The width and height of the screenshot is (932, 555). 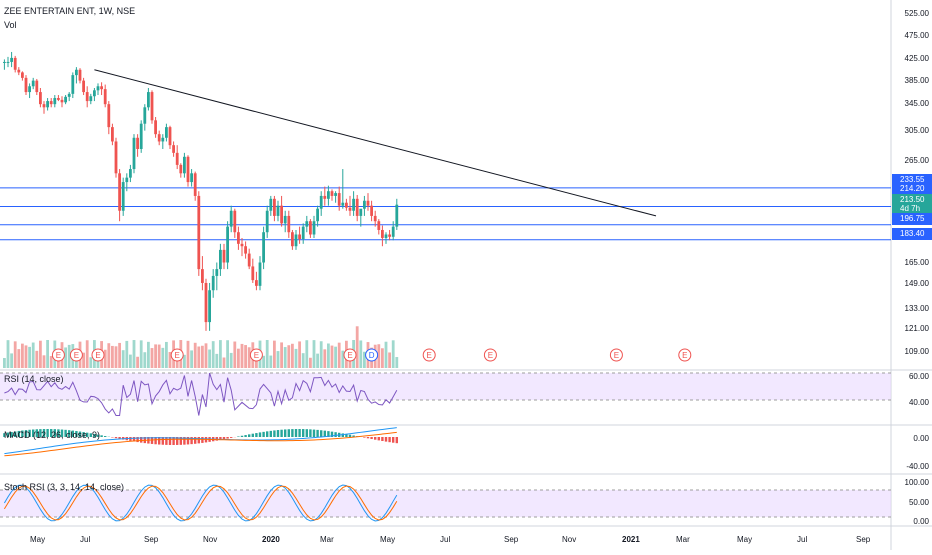 What do you see at coordinates (210, 539) in the screenshot?
I see `time-tick-label: Nov` at bounding box center [210, 539].